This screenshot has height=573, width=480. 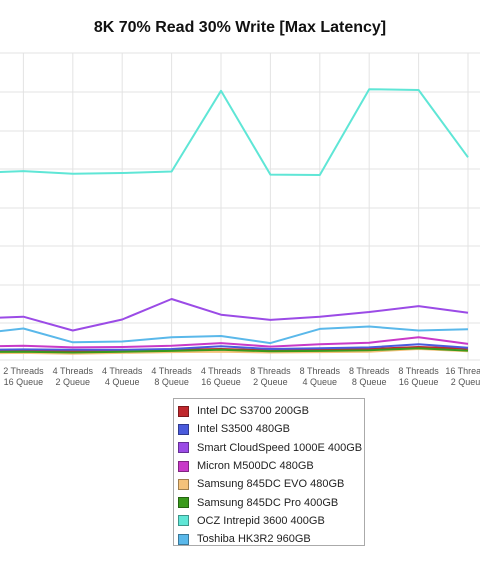 I want to click on legend-item: Samsung 845DC Pro 400GB, so click(x=271, y=502).